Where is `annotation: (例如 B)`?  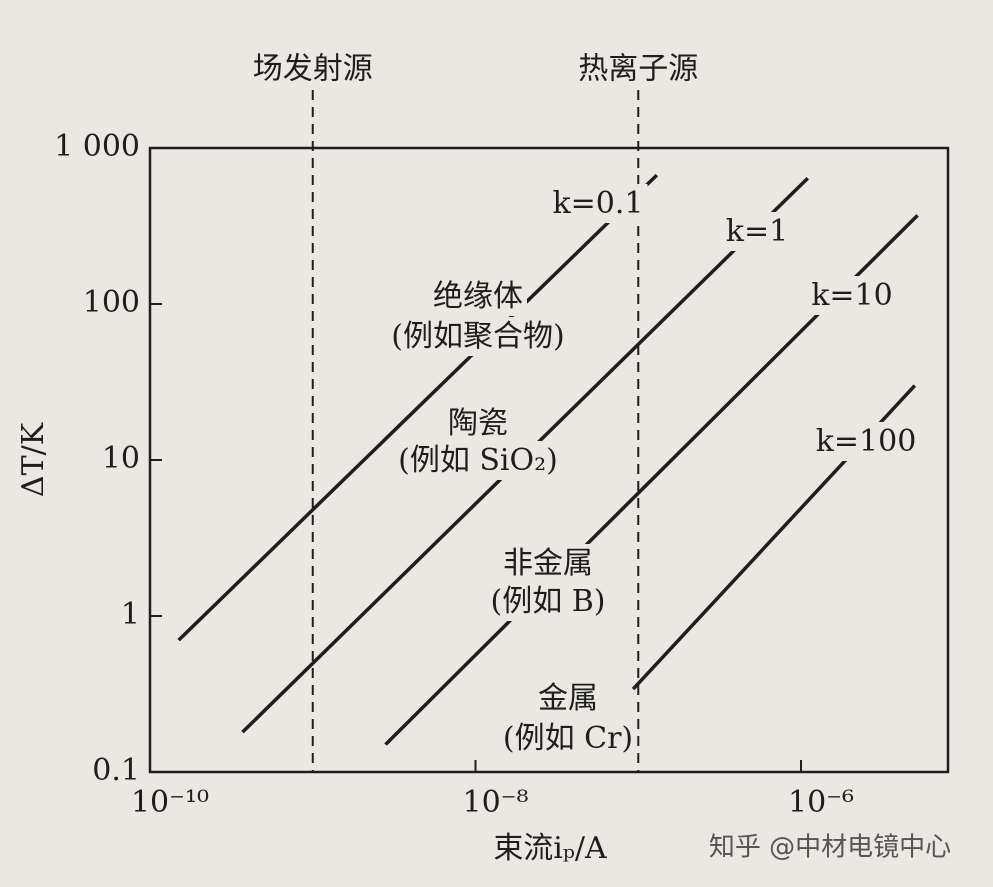 annotation: (例如 B) is located at coordinates (548, 601).